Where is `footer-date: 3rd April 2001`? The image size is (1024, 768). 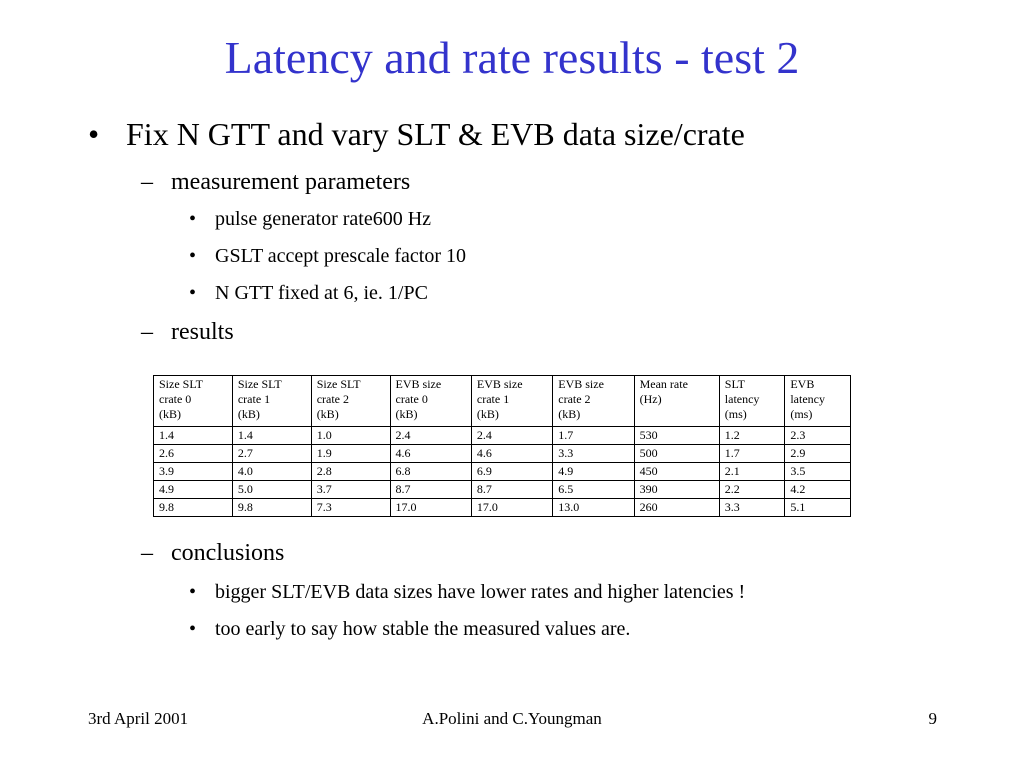
footer-date: 3rd April 2001 is located at coordinates (138, 718).